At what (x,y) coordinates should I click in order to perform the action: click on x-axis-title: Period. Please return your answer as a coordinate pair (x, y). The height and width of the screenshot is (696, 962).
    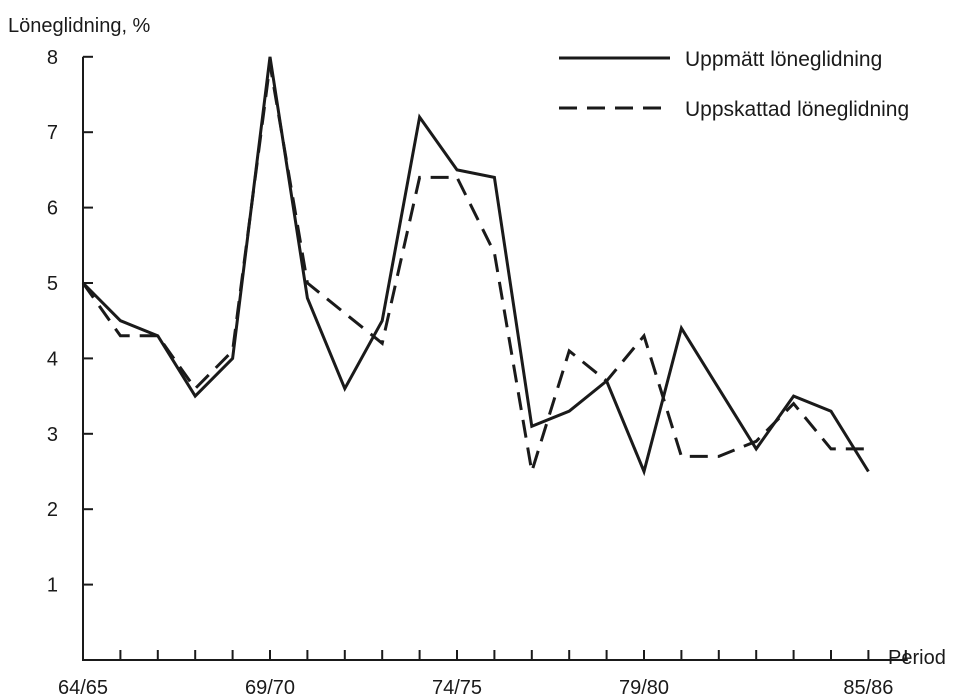
    Looking at the image, I should click on (917, 658).